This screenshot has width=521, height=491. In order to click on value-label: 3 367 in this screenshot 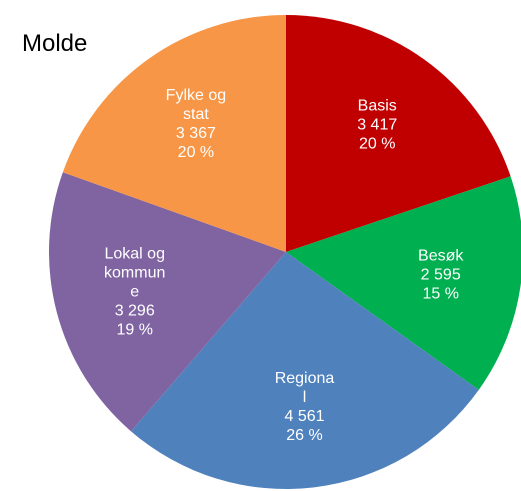, I will do `click(195, 134)`.